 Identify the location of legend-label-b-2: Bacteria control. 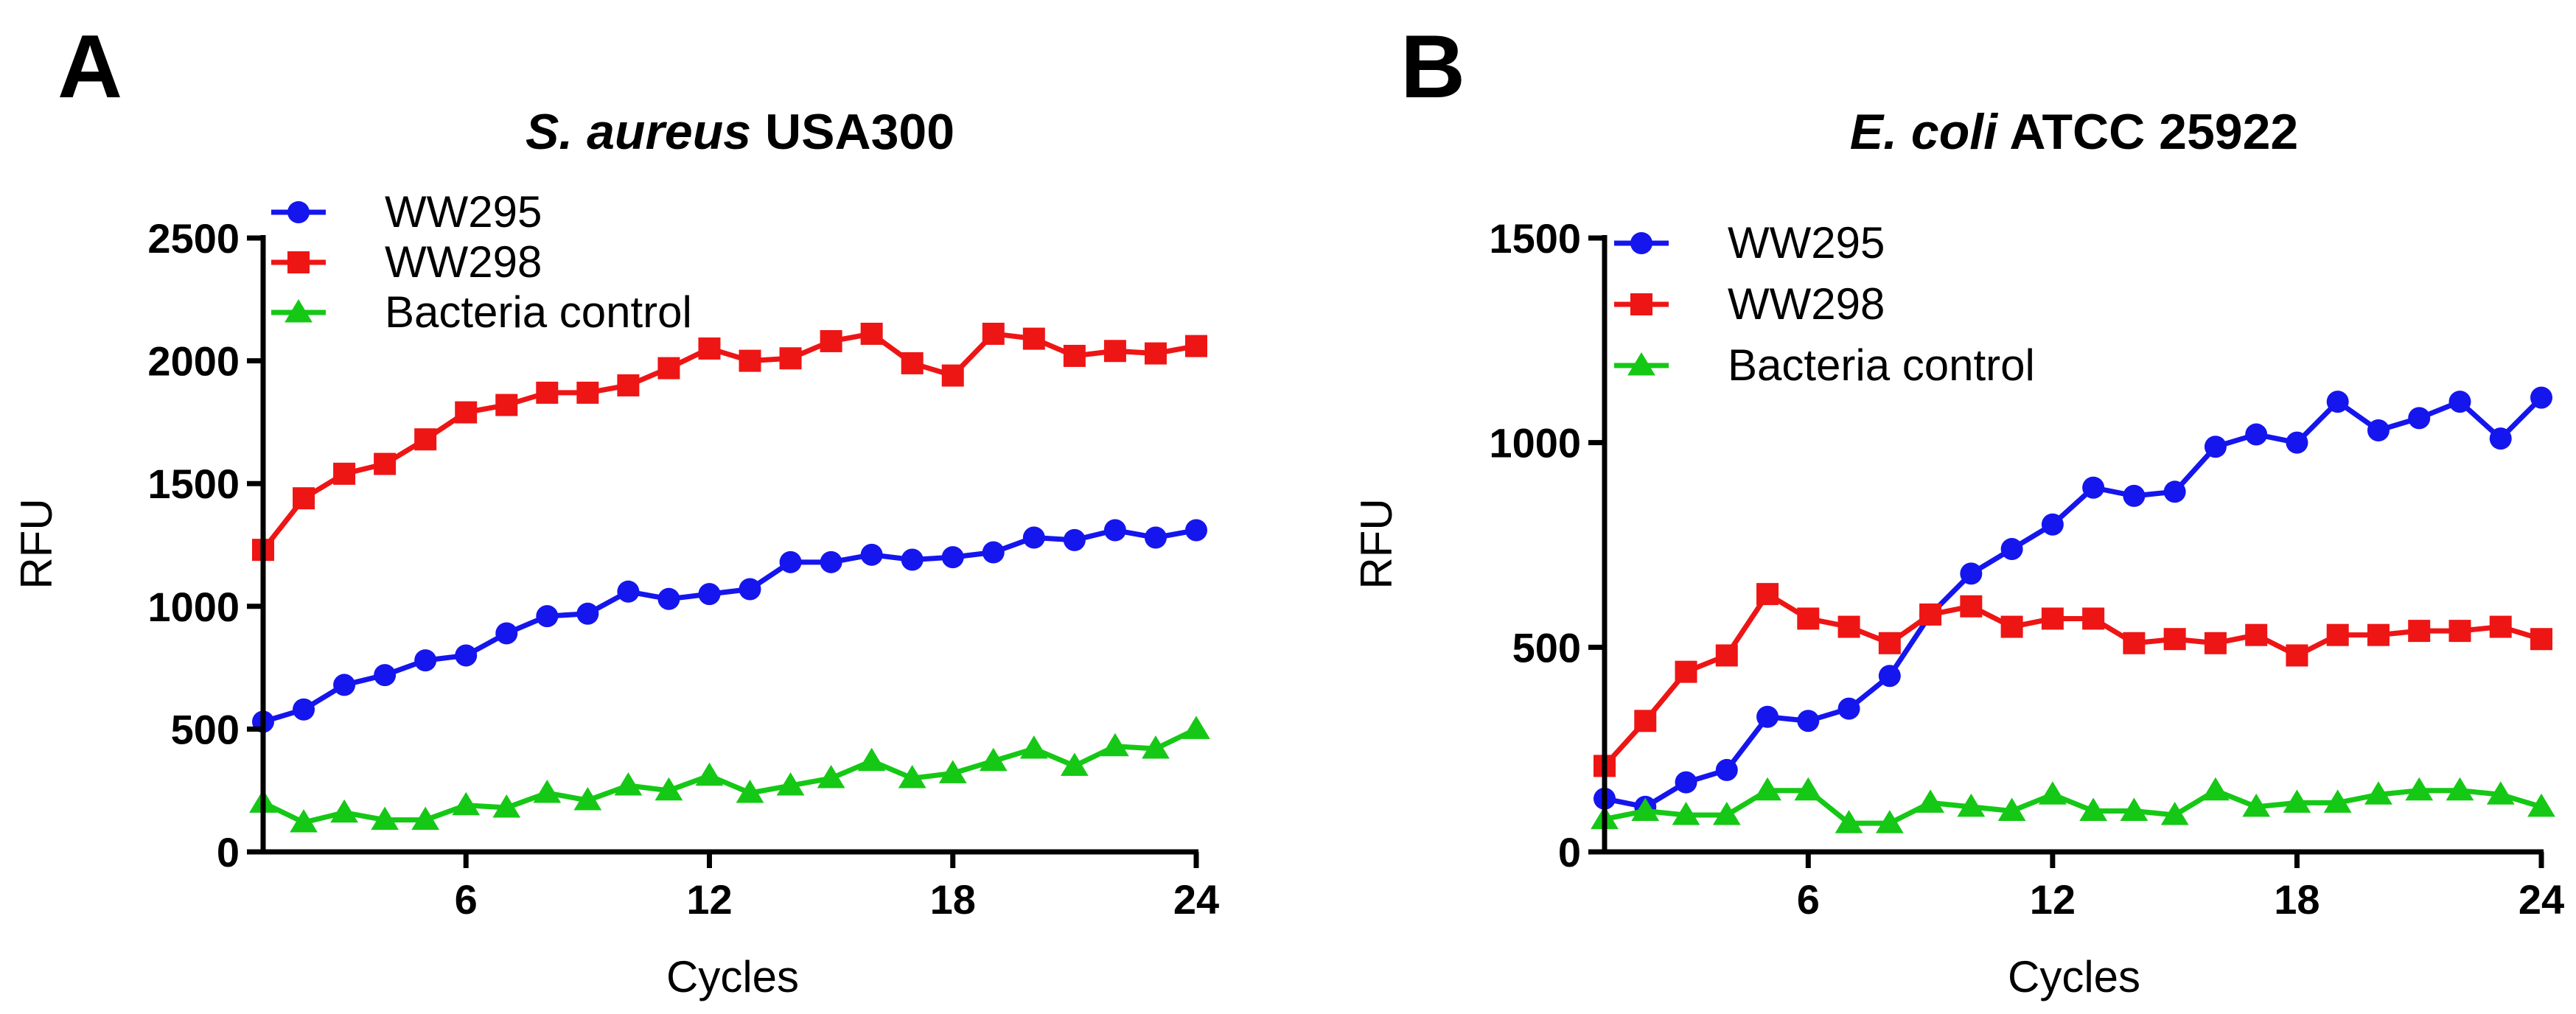
(1882, 365).